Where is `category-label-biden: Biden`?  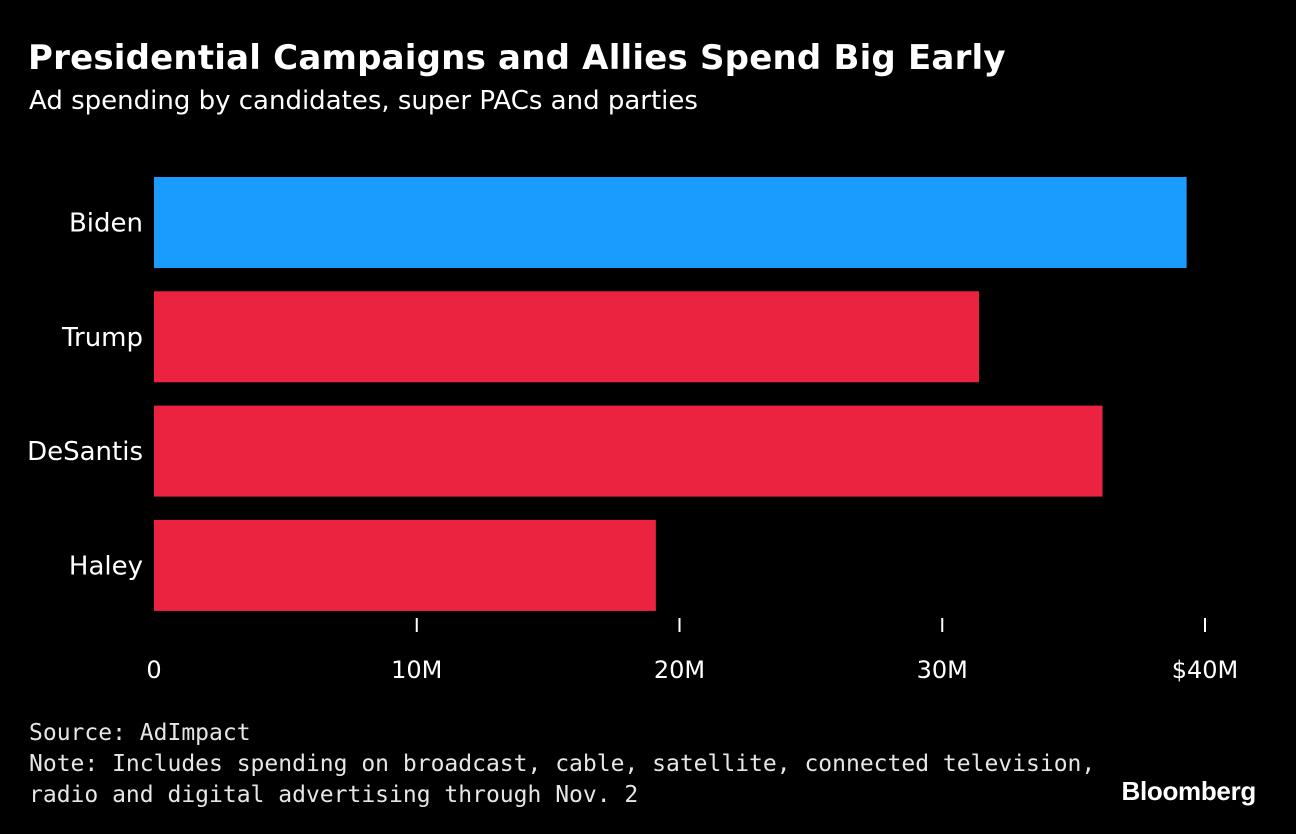
category-label-biden: Biden is located at coordinates (106, 224).